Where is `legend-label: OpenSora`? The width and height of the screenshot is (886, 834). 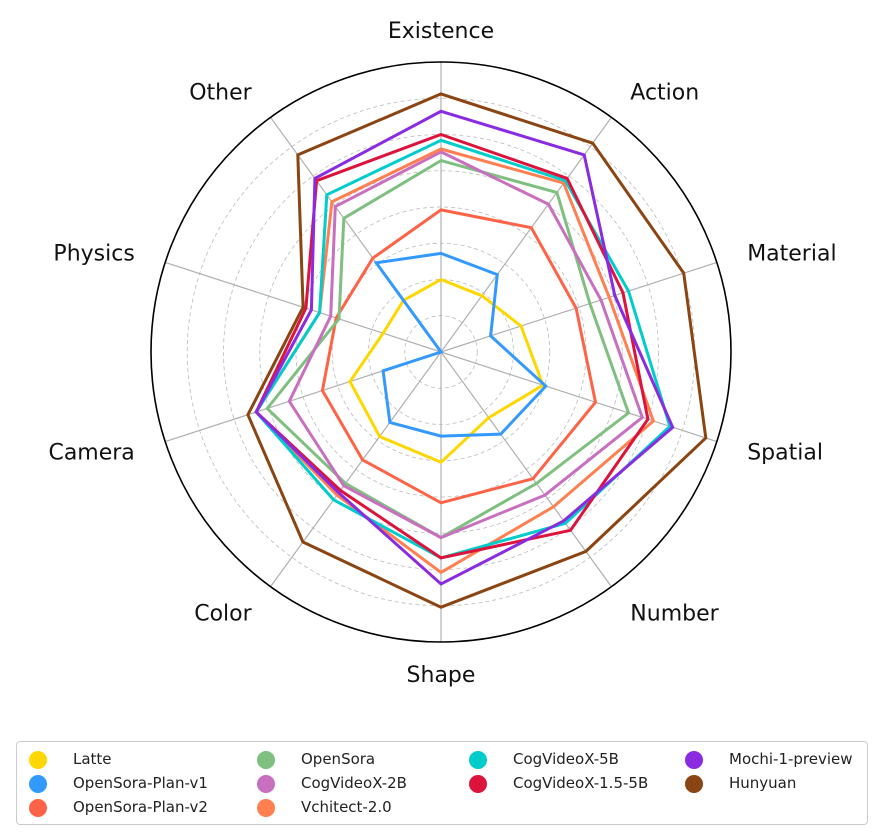
legend-label: OpenSora is located at coordinates (338, 759).